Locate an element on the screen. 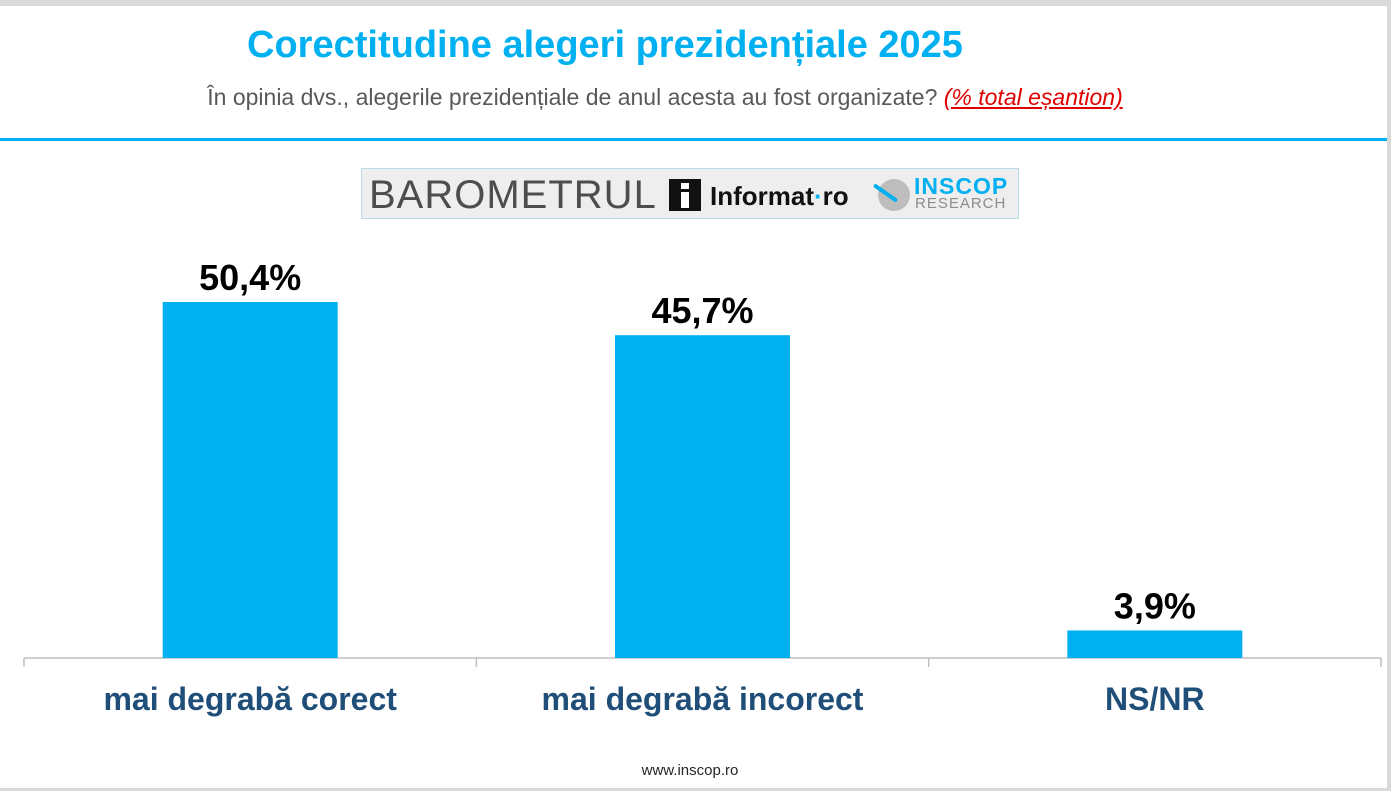 The image size is (1391, 791). inscop-logo-icon is located at coordinates (894, 195).